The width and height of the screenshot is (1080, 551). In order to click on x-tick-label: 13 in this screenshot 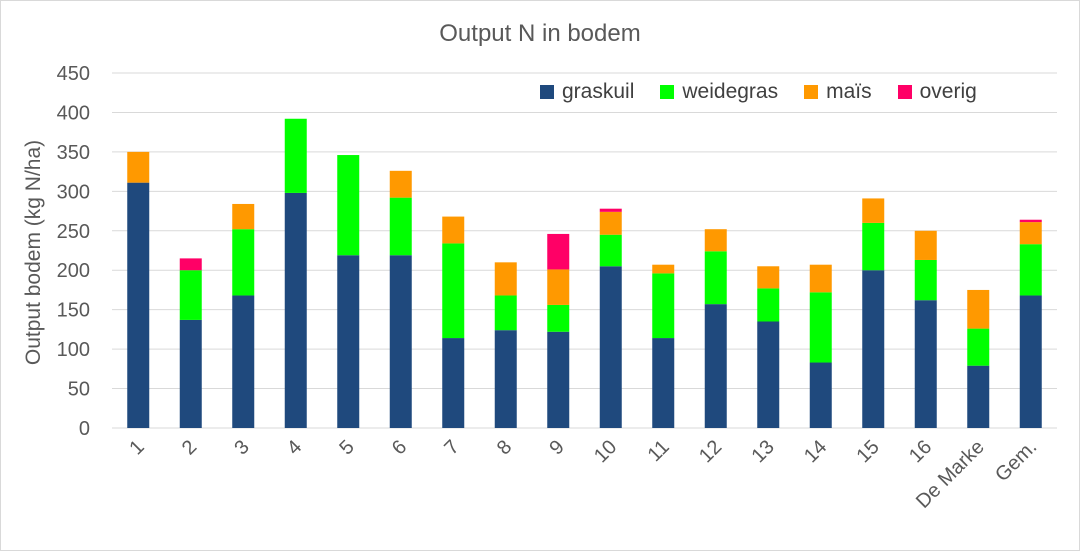, I will do `click(762, 451)`.